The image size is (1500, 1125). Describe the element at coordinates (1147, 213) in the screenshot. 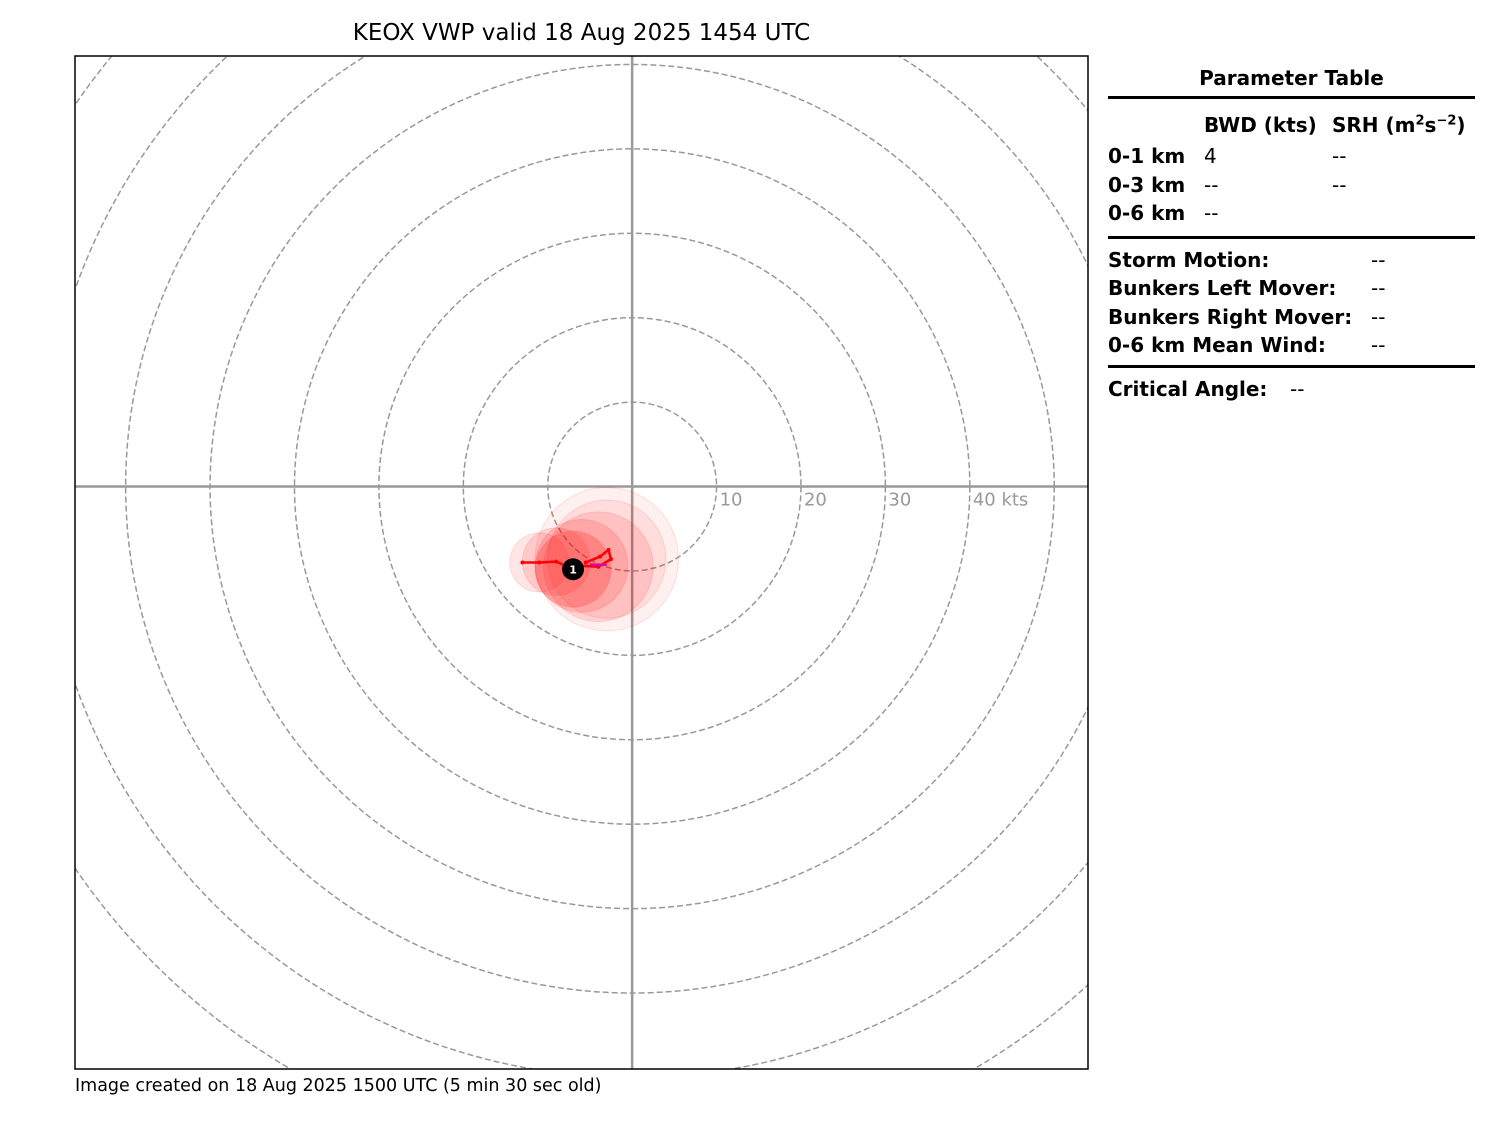

I see `layer-label: 0-6 km` at that location.